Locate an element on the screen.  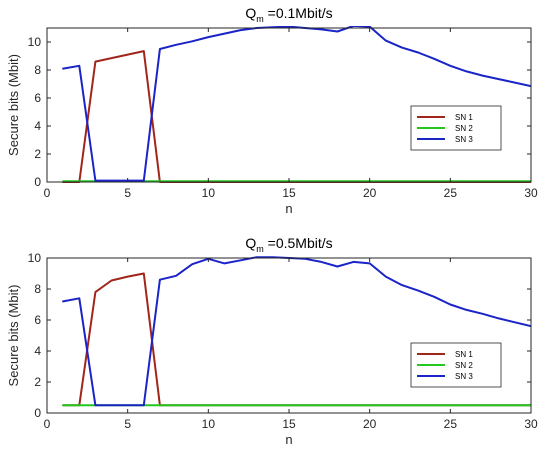
chart-title: Qm =0.5Mbit/s is located at coordinates (288, 244).